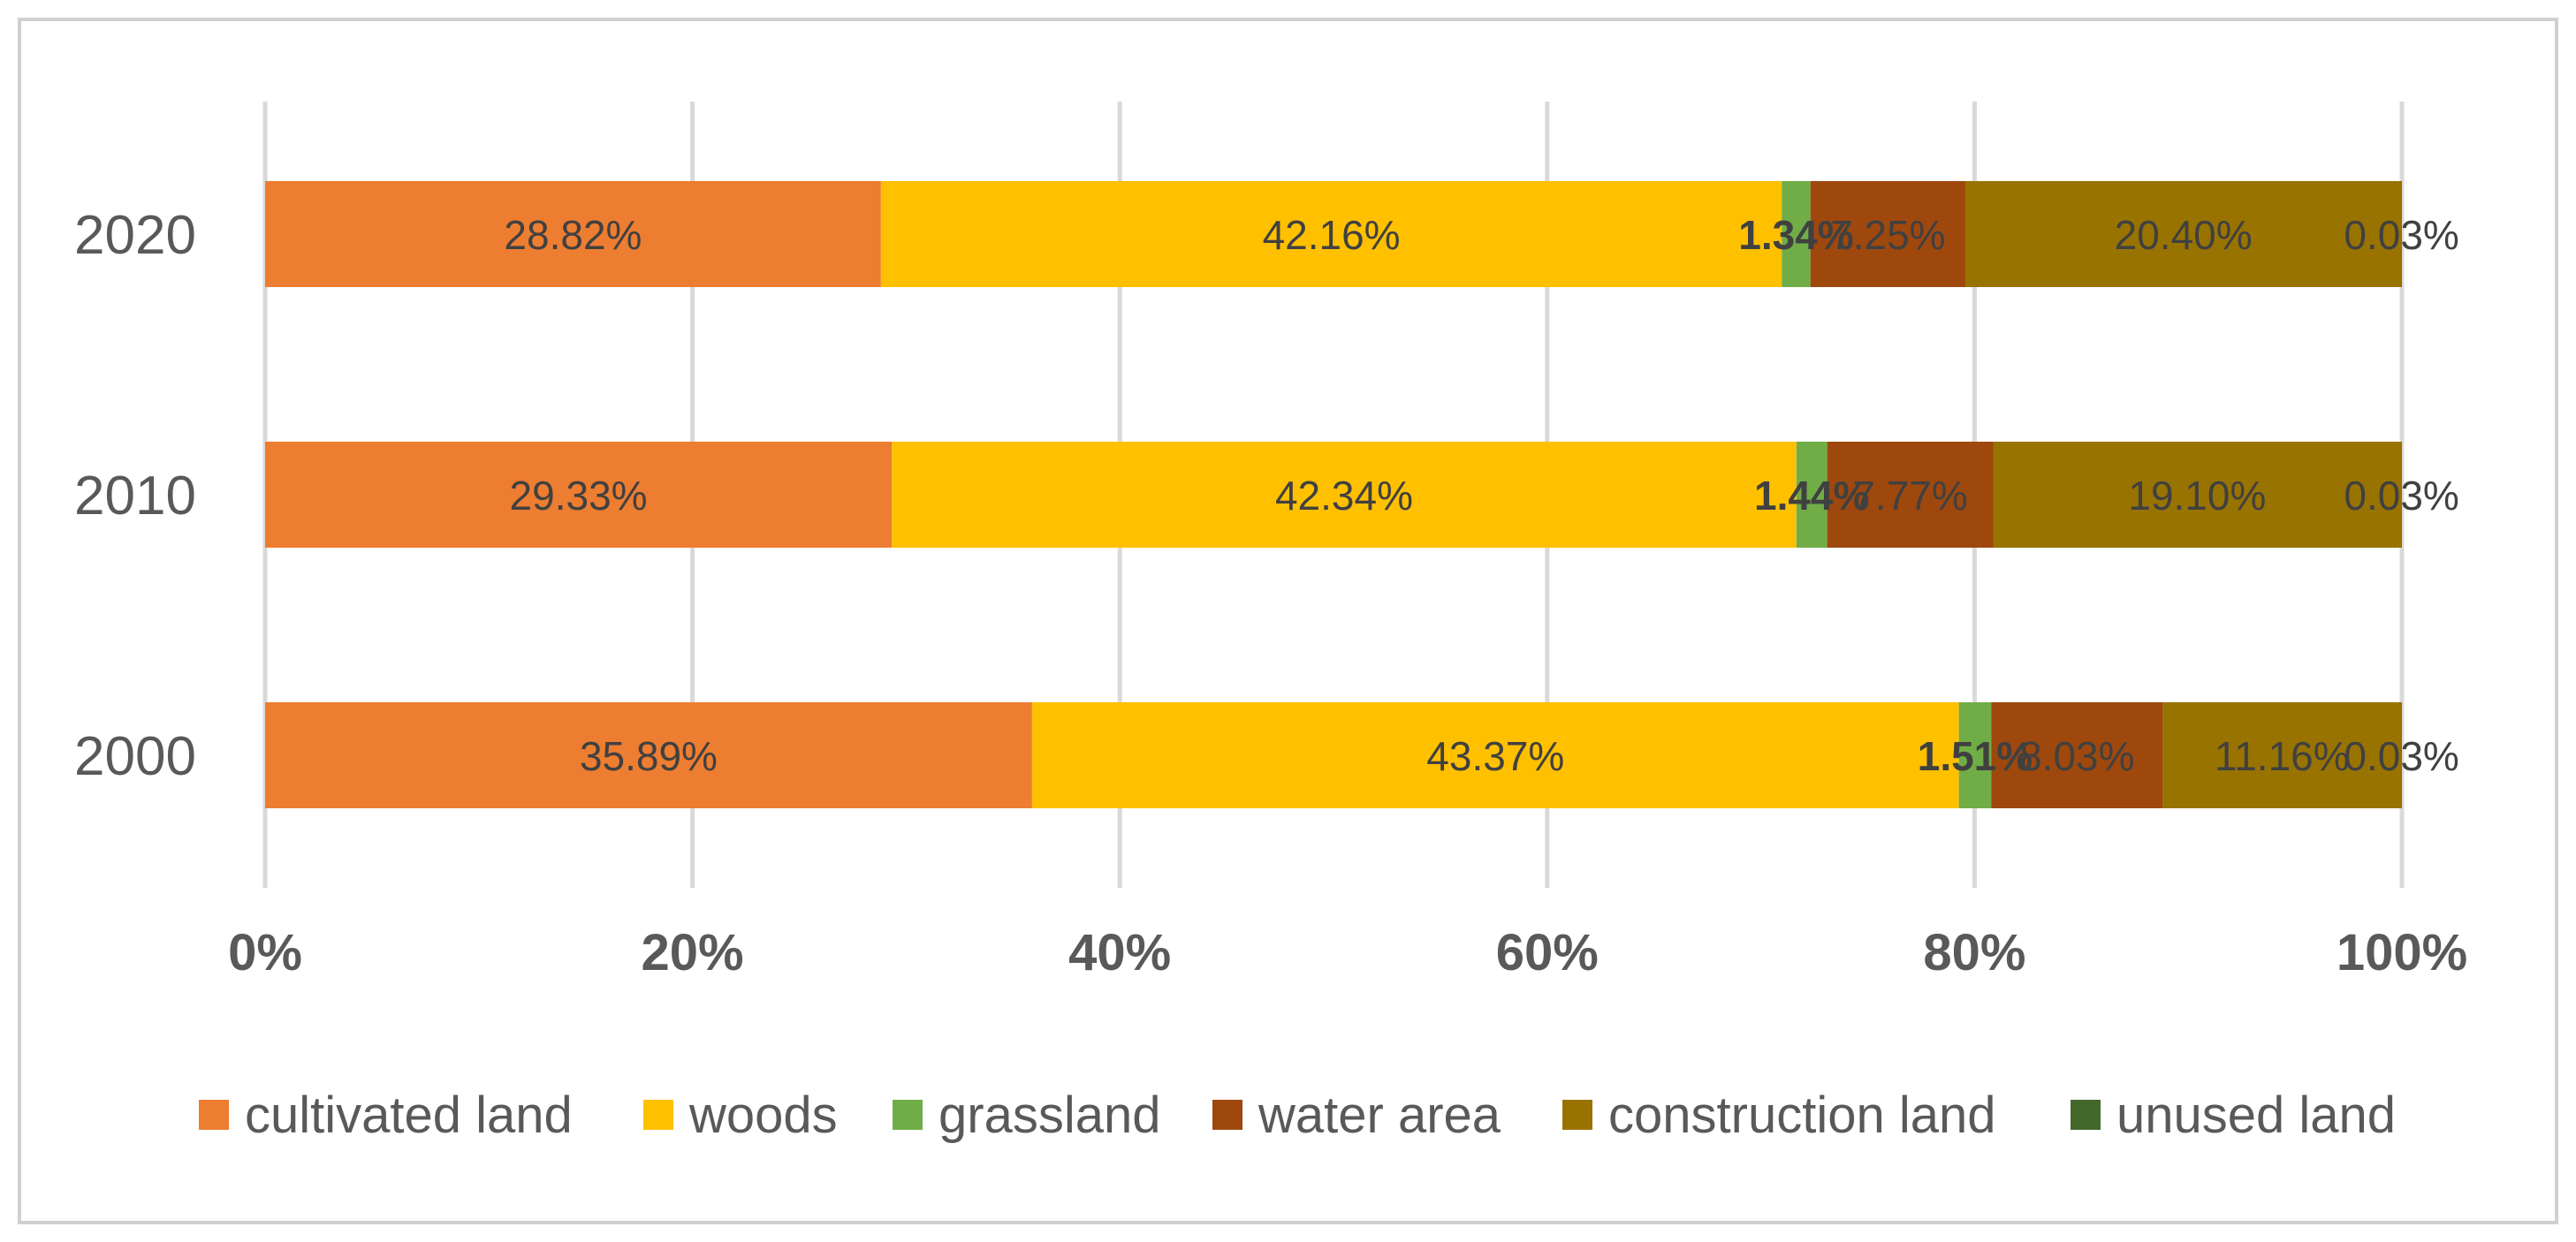 The width and height of the screenshot is (2576, 1242). Describe the element at coordinates (1974, 952) in the screenshot. I see `x-tick-label: 80%` at that location.